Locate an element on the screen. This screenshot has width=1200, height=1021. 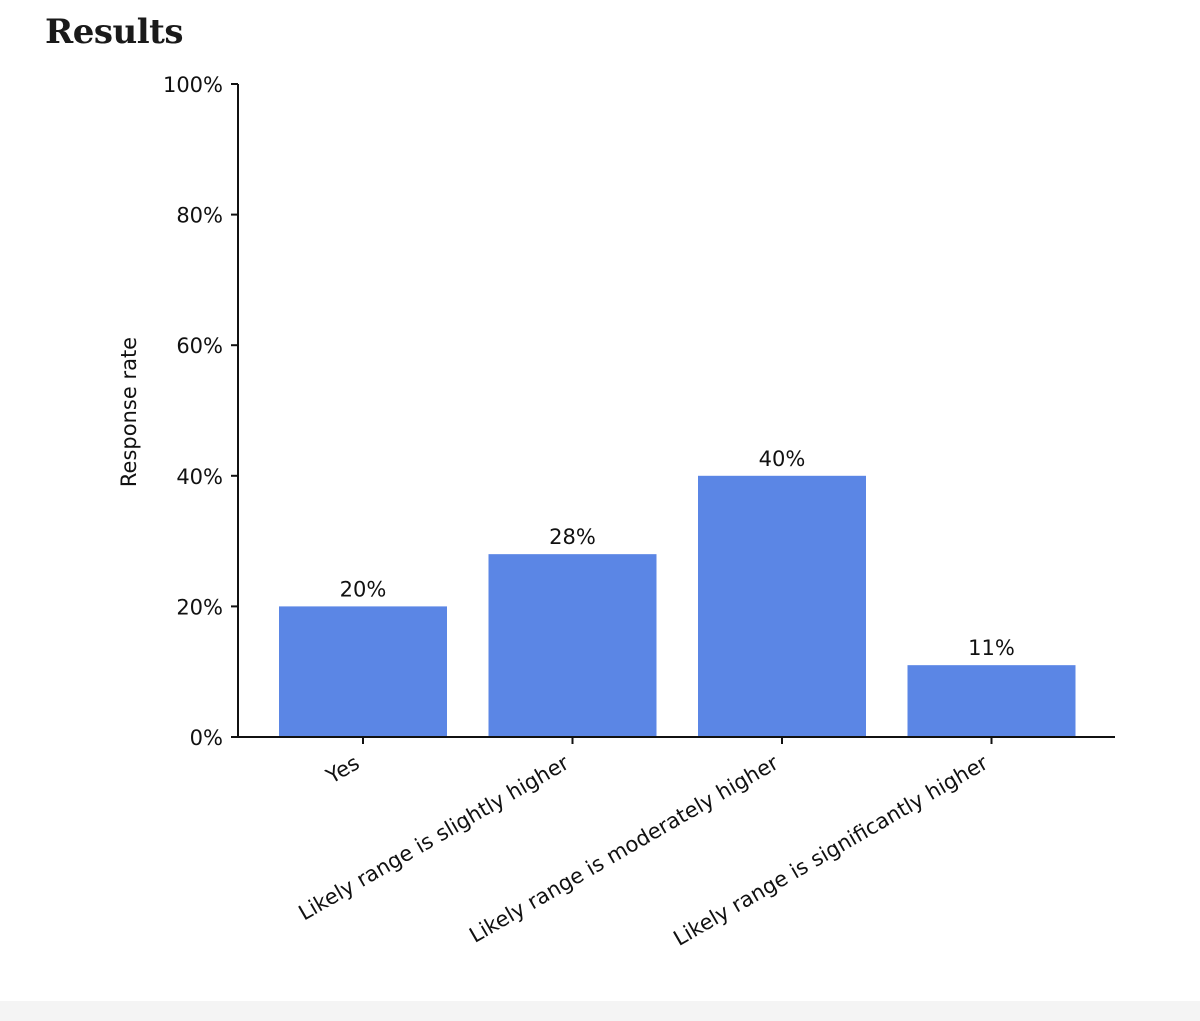
y-tick-label-0: 0% is located at coordinates (206, 738).